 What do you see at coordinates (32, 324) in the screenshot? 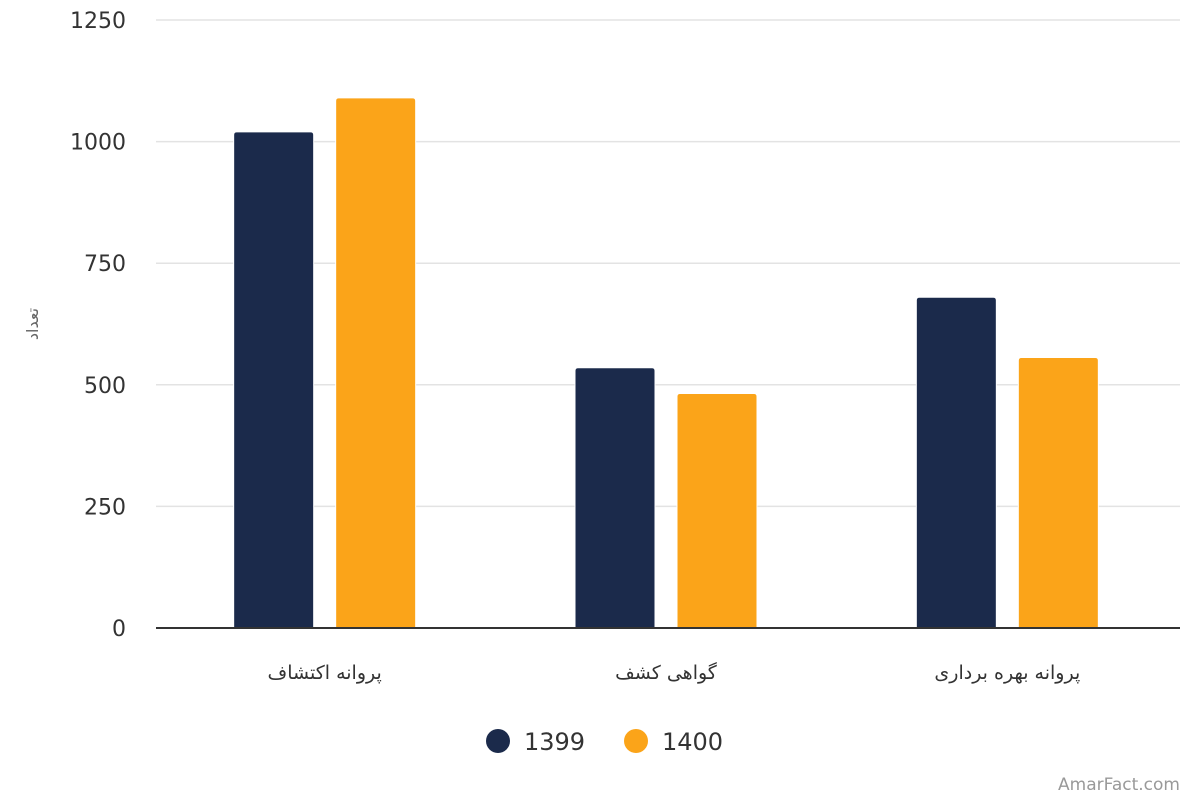
I see `y-axis-label: تعداد` at bounding box center [32, 324].